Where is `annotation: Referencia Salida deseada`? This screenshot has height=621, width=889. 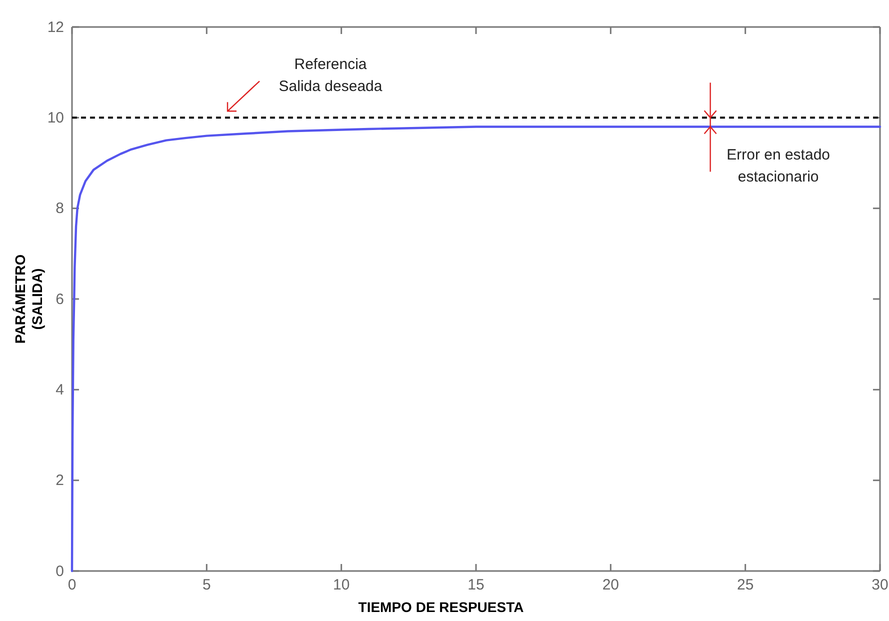
annotation: Referencia Salida deseada is located at coordinates (330, 76).